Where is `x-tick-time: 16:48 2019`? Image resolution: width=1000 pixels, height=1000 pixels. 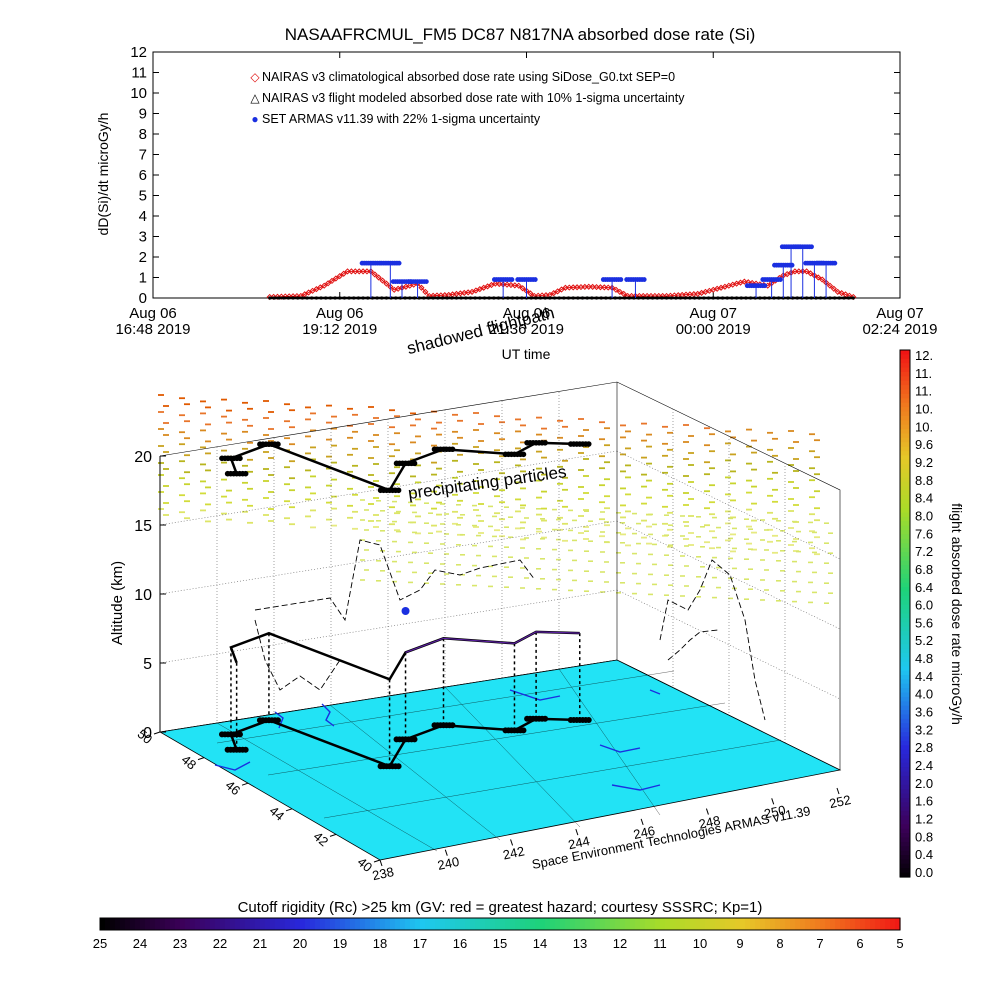 x-tick-time: 16:48 2019 is located at coordinates (152, 329).